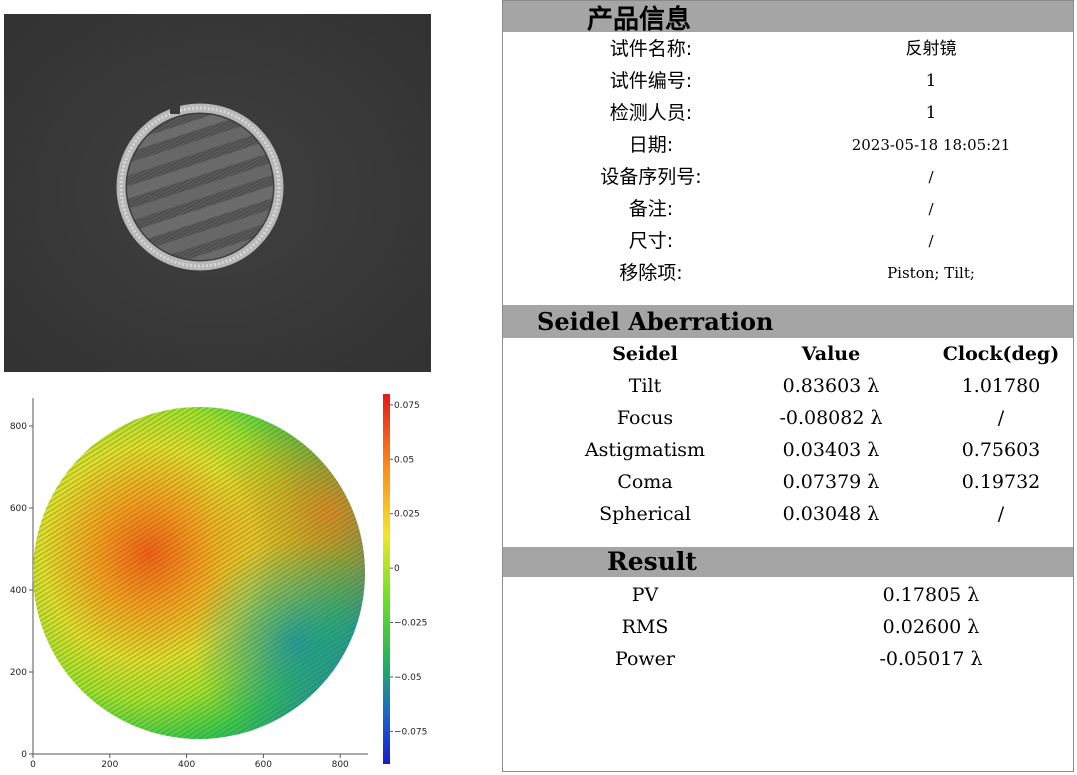  Describe the element at coordinates (831, 450) in the screenshot. I see `seidel-value: 0.03403 λ` at that location.